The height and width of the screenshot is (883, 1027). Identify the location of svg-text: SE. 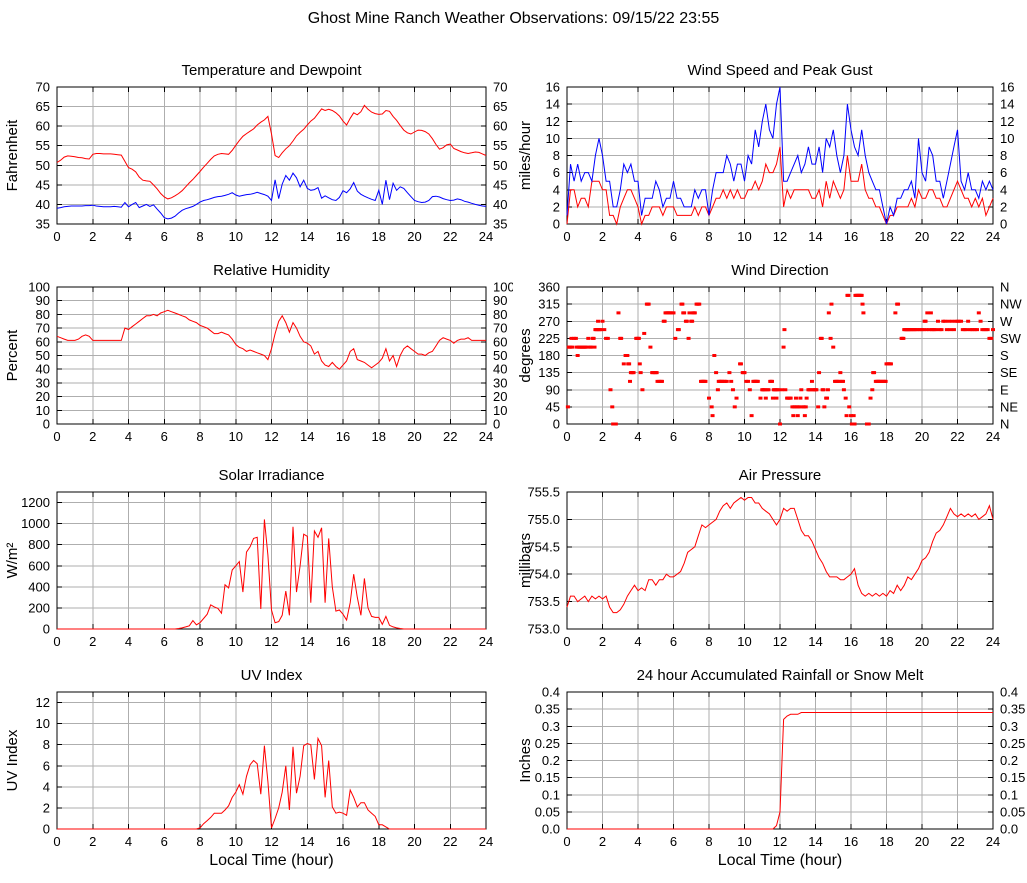
(1009, 372).